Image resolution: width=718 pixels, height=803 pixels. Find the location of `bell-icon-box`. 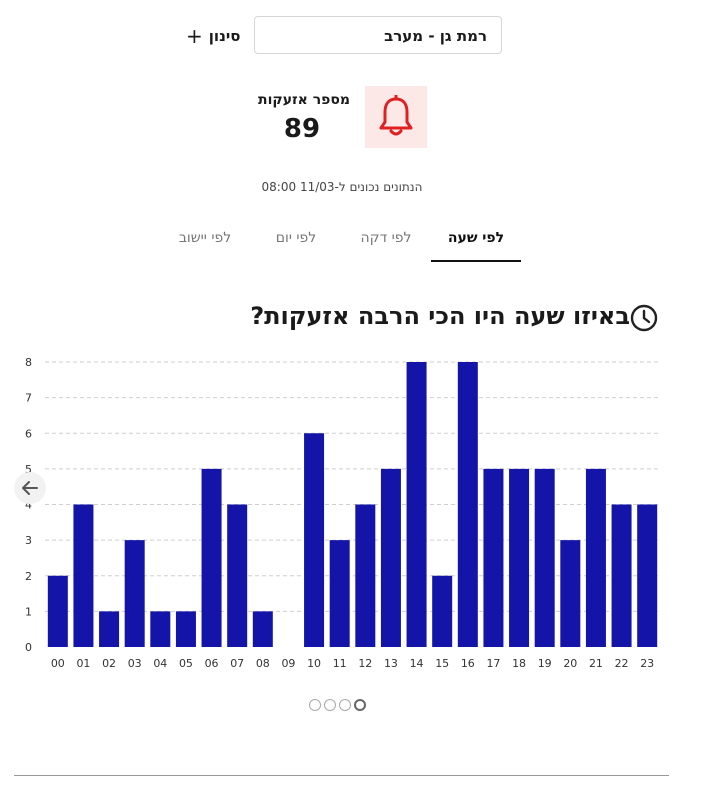

bell-icon-box is located at coordinates (396, 117).